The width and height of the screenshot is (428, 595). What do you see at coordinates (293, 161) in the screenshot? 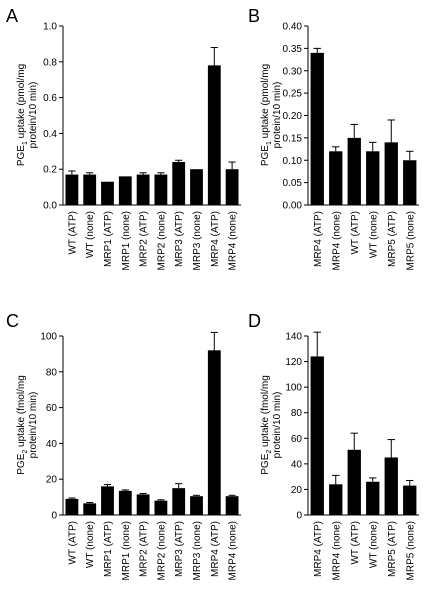
I see `y-tick-label: 0.10` at bounding box center [293, 161].